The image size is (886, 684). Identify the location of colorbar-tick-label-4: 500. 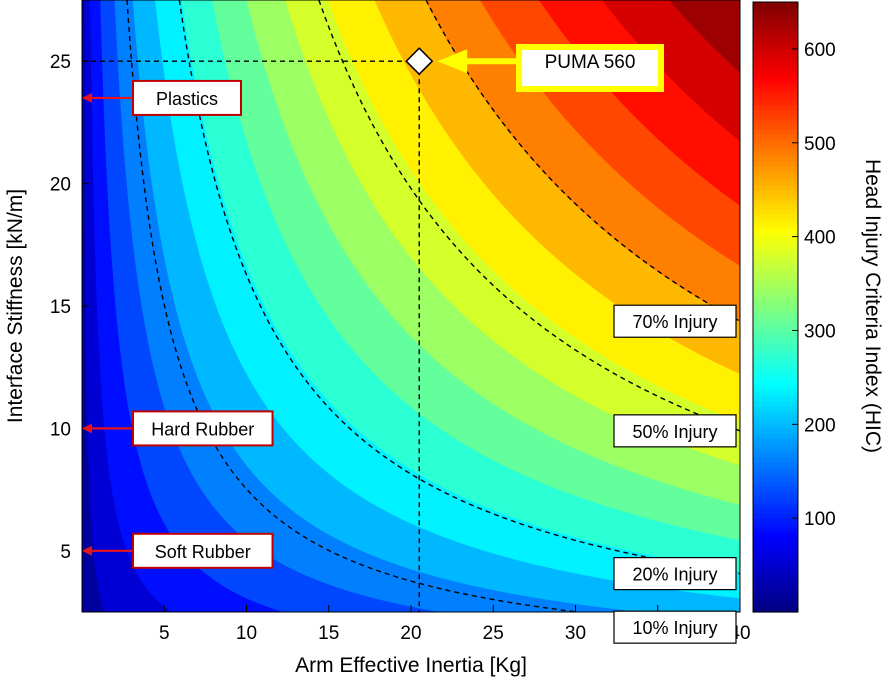
(820, 144).